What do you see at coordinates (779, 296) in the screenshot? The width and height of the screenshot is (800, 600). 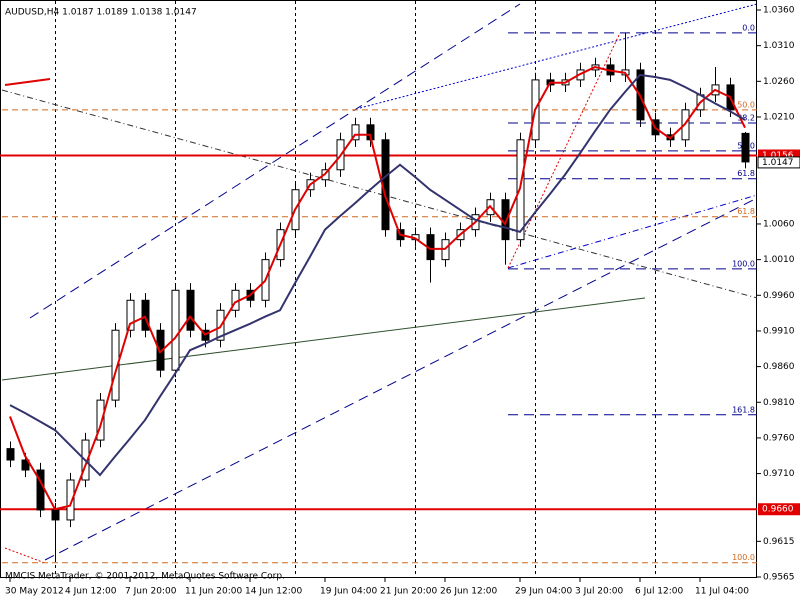 I see `y-tick-label: 0.9960` at bounding box center [779, 296].